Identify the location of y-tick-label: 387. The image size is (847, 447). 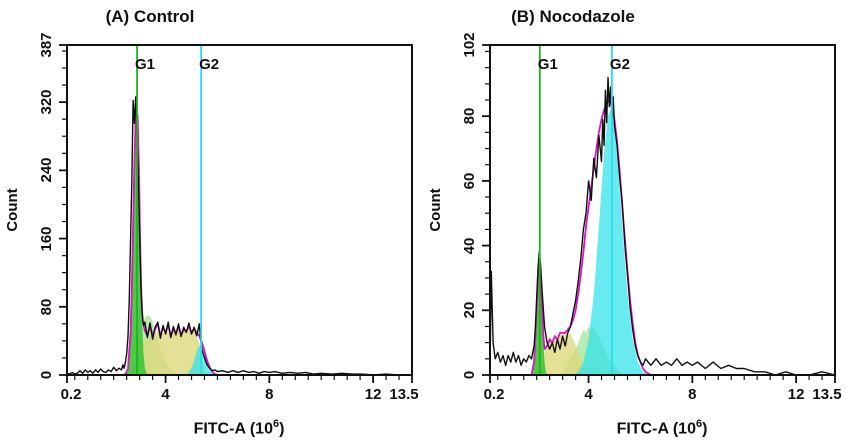
(46, 45).